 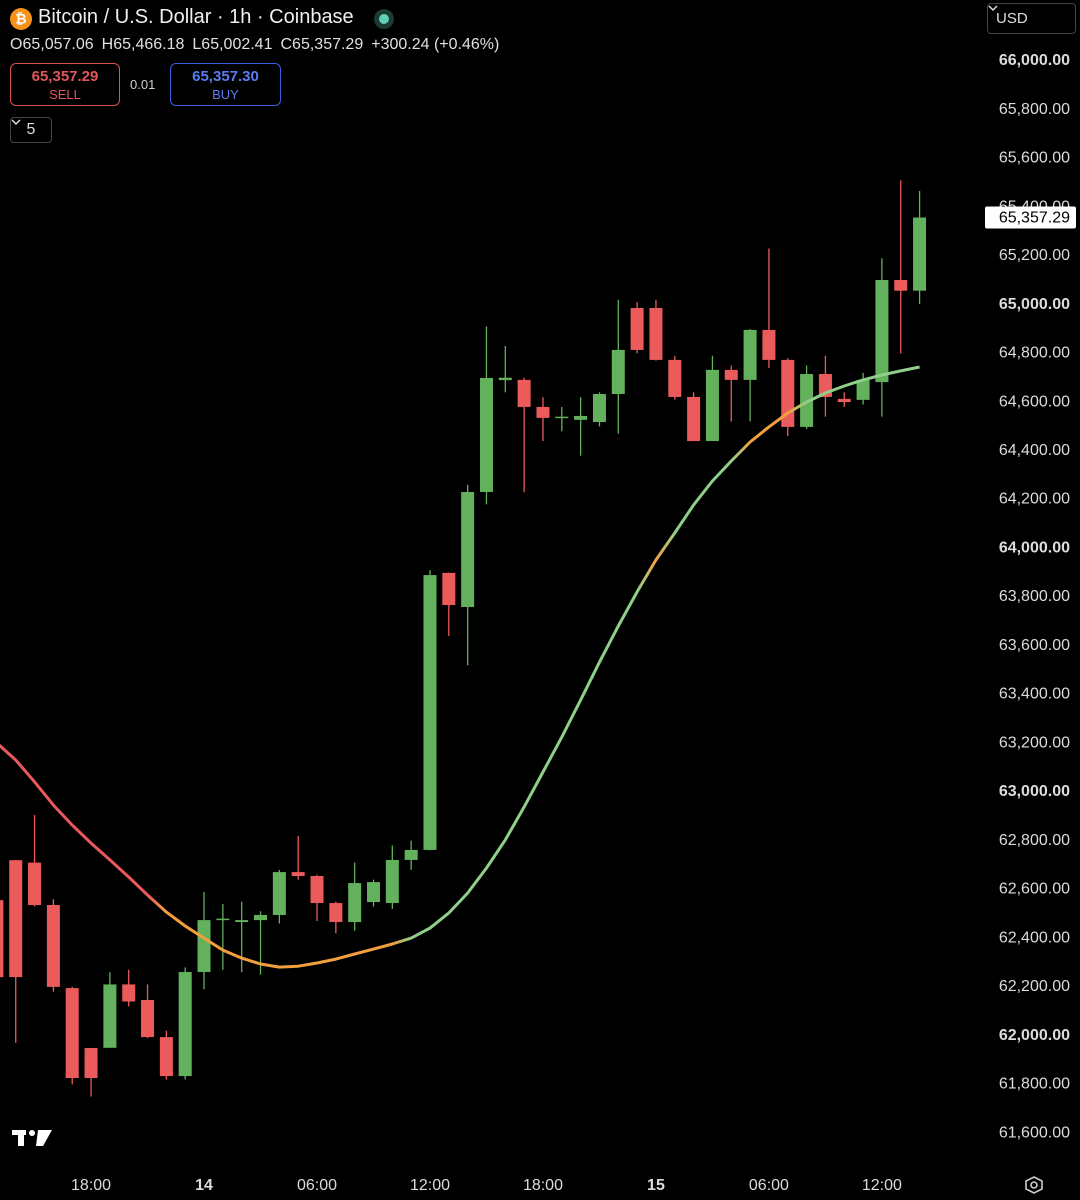 I want to click on y-tick-label: 62,000.00, so click(x=1034, y=1035).